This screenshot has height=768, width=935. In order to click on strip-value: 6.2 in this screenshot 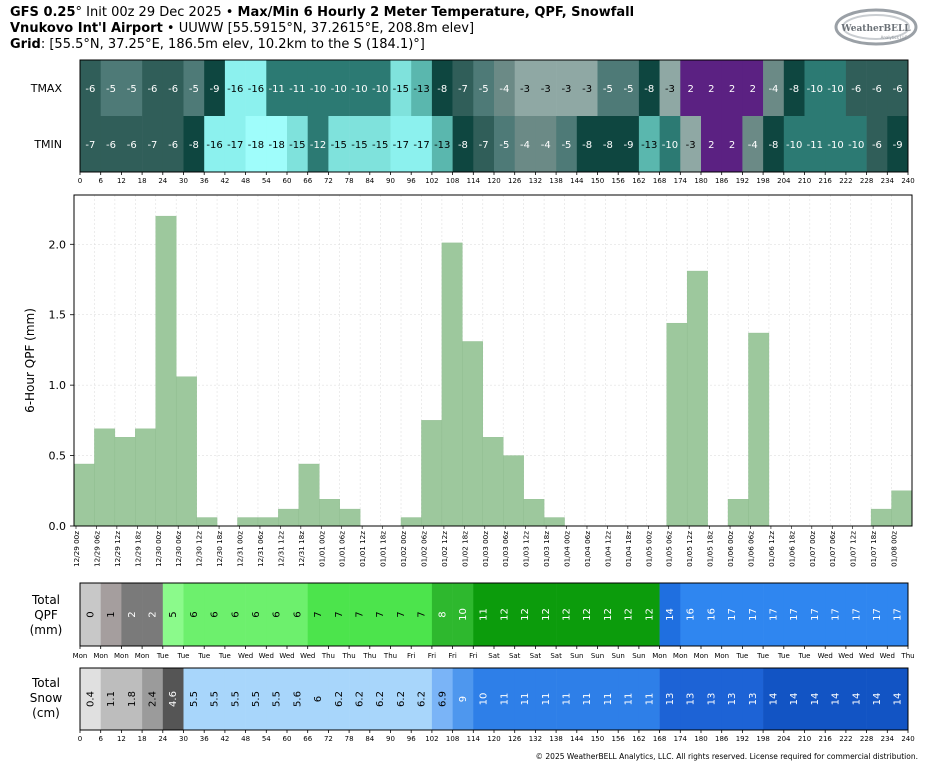, I will do `click(359, 699)`.